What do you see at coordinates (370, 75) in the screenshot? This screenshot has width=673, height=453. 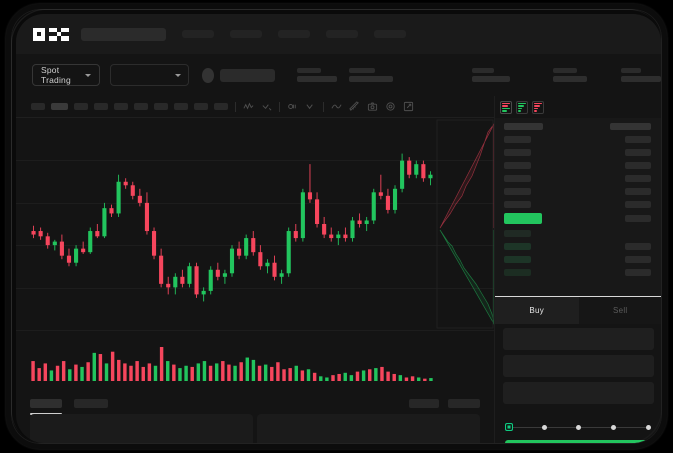 I see `stat-24h-high` at bounding box center [370, 75].